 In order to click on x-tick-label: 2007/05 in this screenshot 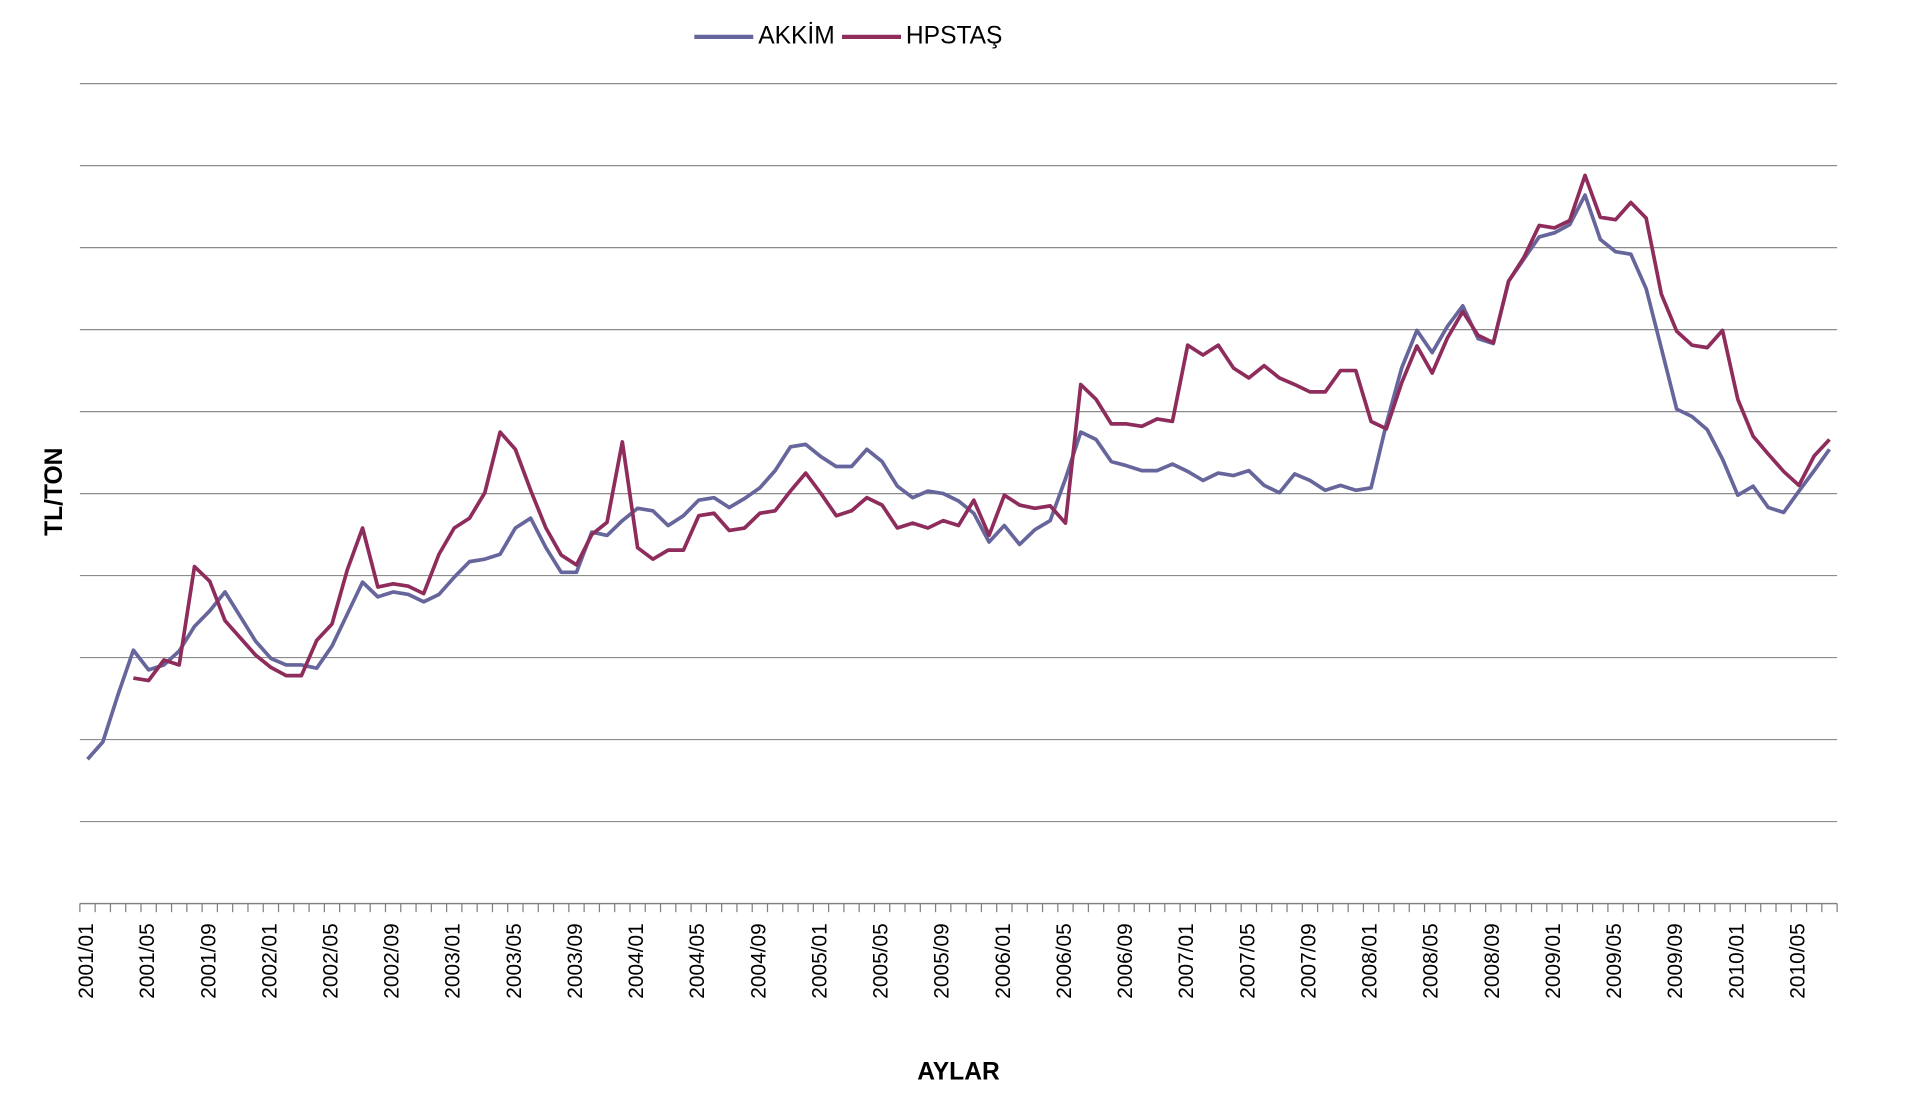, I will do `click(1247, 960)`.